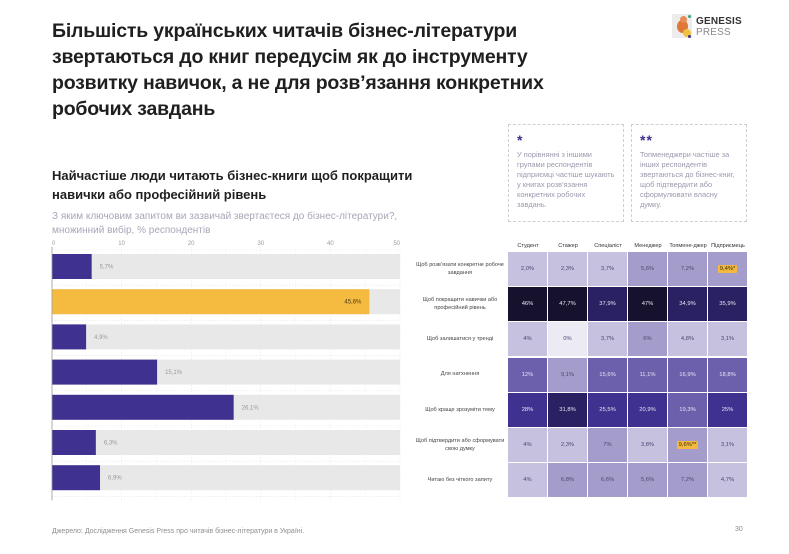 The image size is (789, 554). What do you see at coordinates (687, 304) in the screenshot?
I see `heatmap-cell: 34,9%` at bounding box center [687, 304].